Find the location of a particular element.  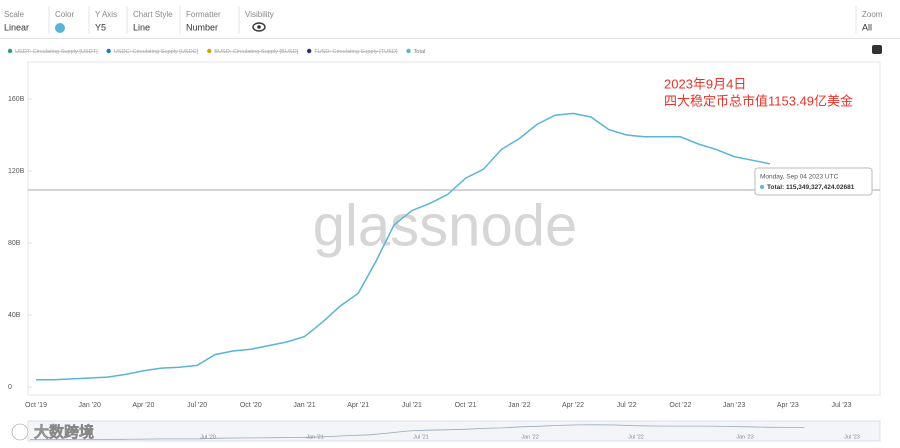

x-tick-label: Jul '22 is located at coordinates (627, 405).